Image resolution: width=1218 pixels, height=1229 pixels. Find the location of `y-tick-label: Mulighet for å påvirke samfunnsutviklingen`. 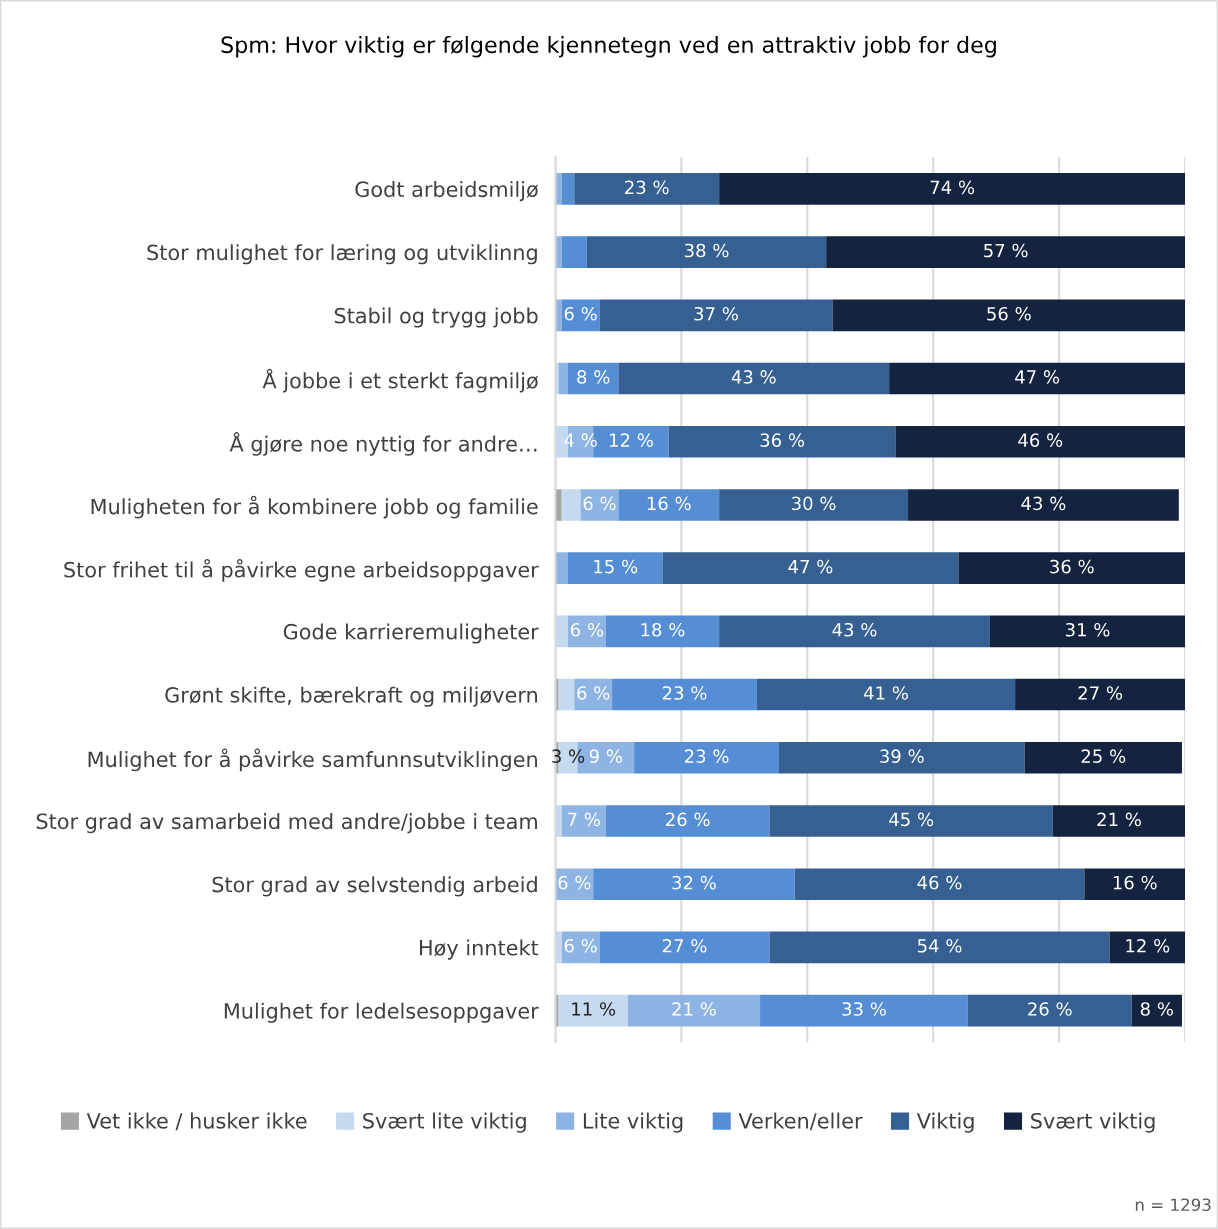

y-tick-label: Mulighet for å påvirke samfunnsutviklingen is located at coordinates (312, 760).